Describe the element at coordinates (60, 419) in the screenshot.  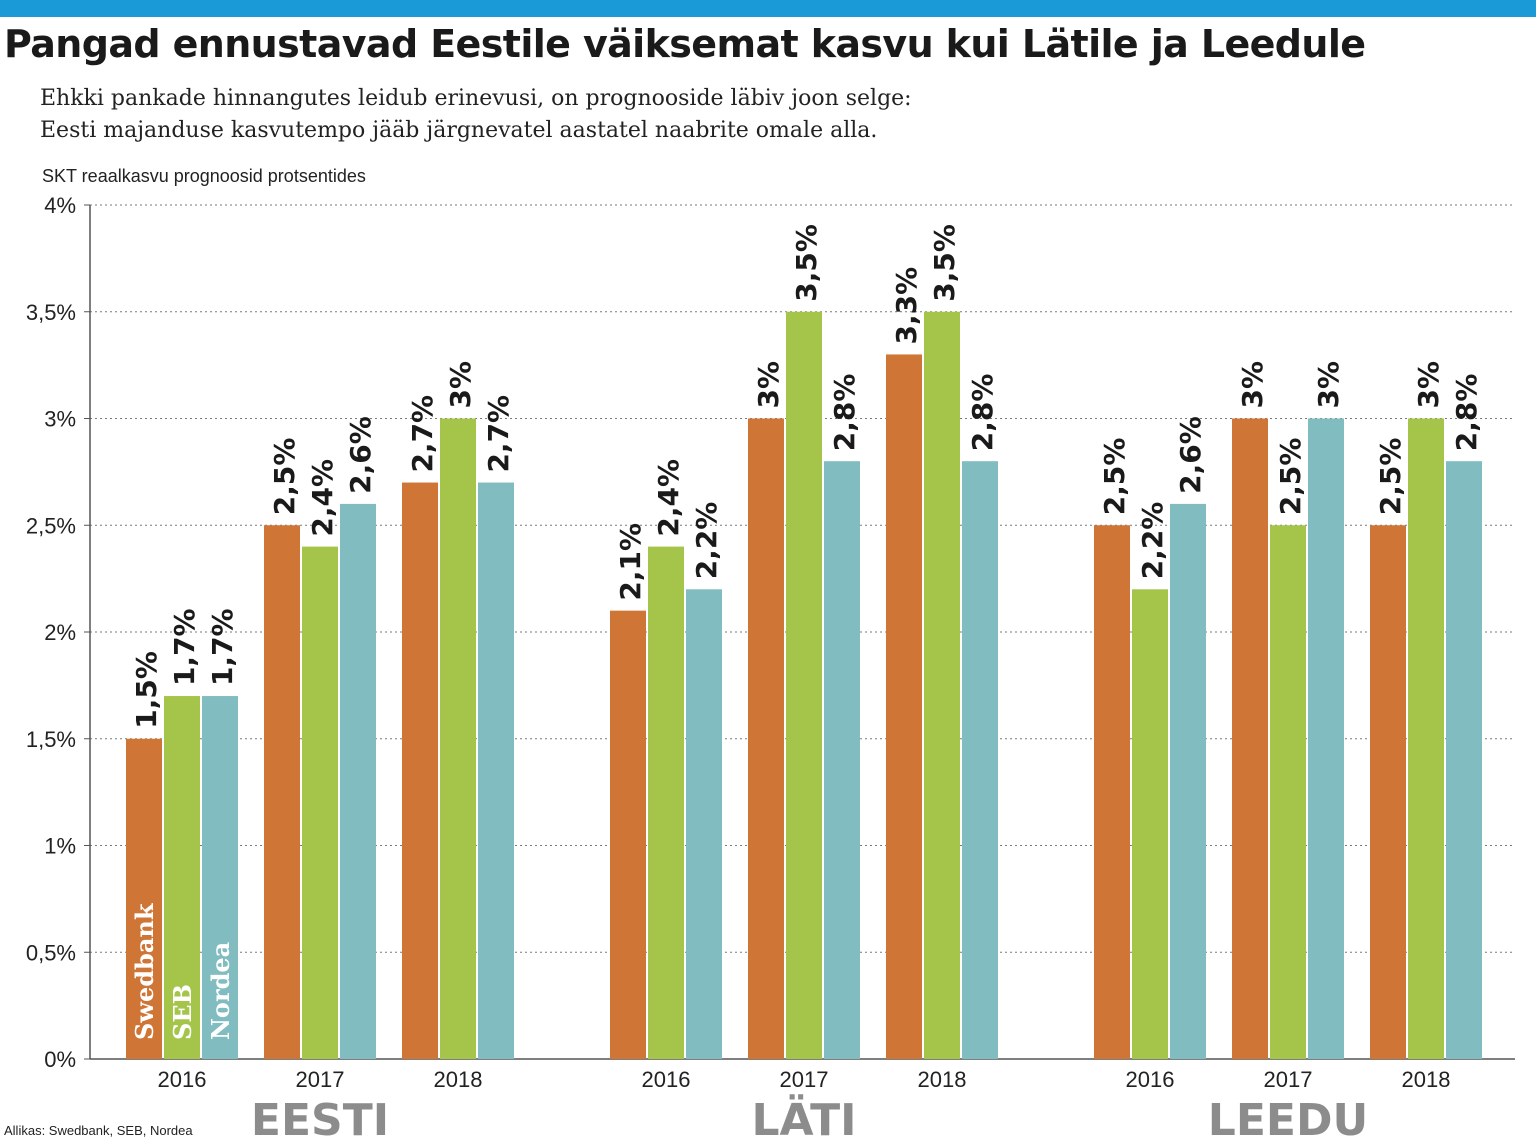
I see `y-tick-label: 3%` at that location.